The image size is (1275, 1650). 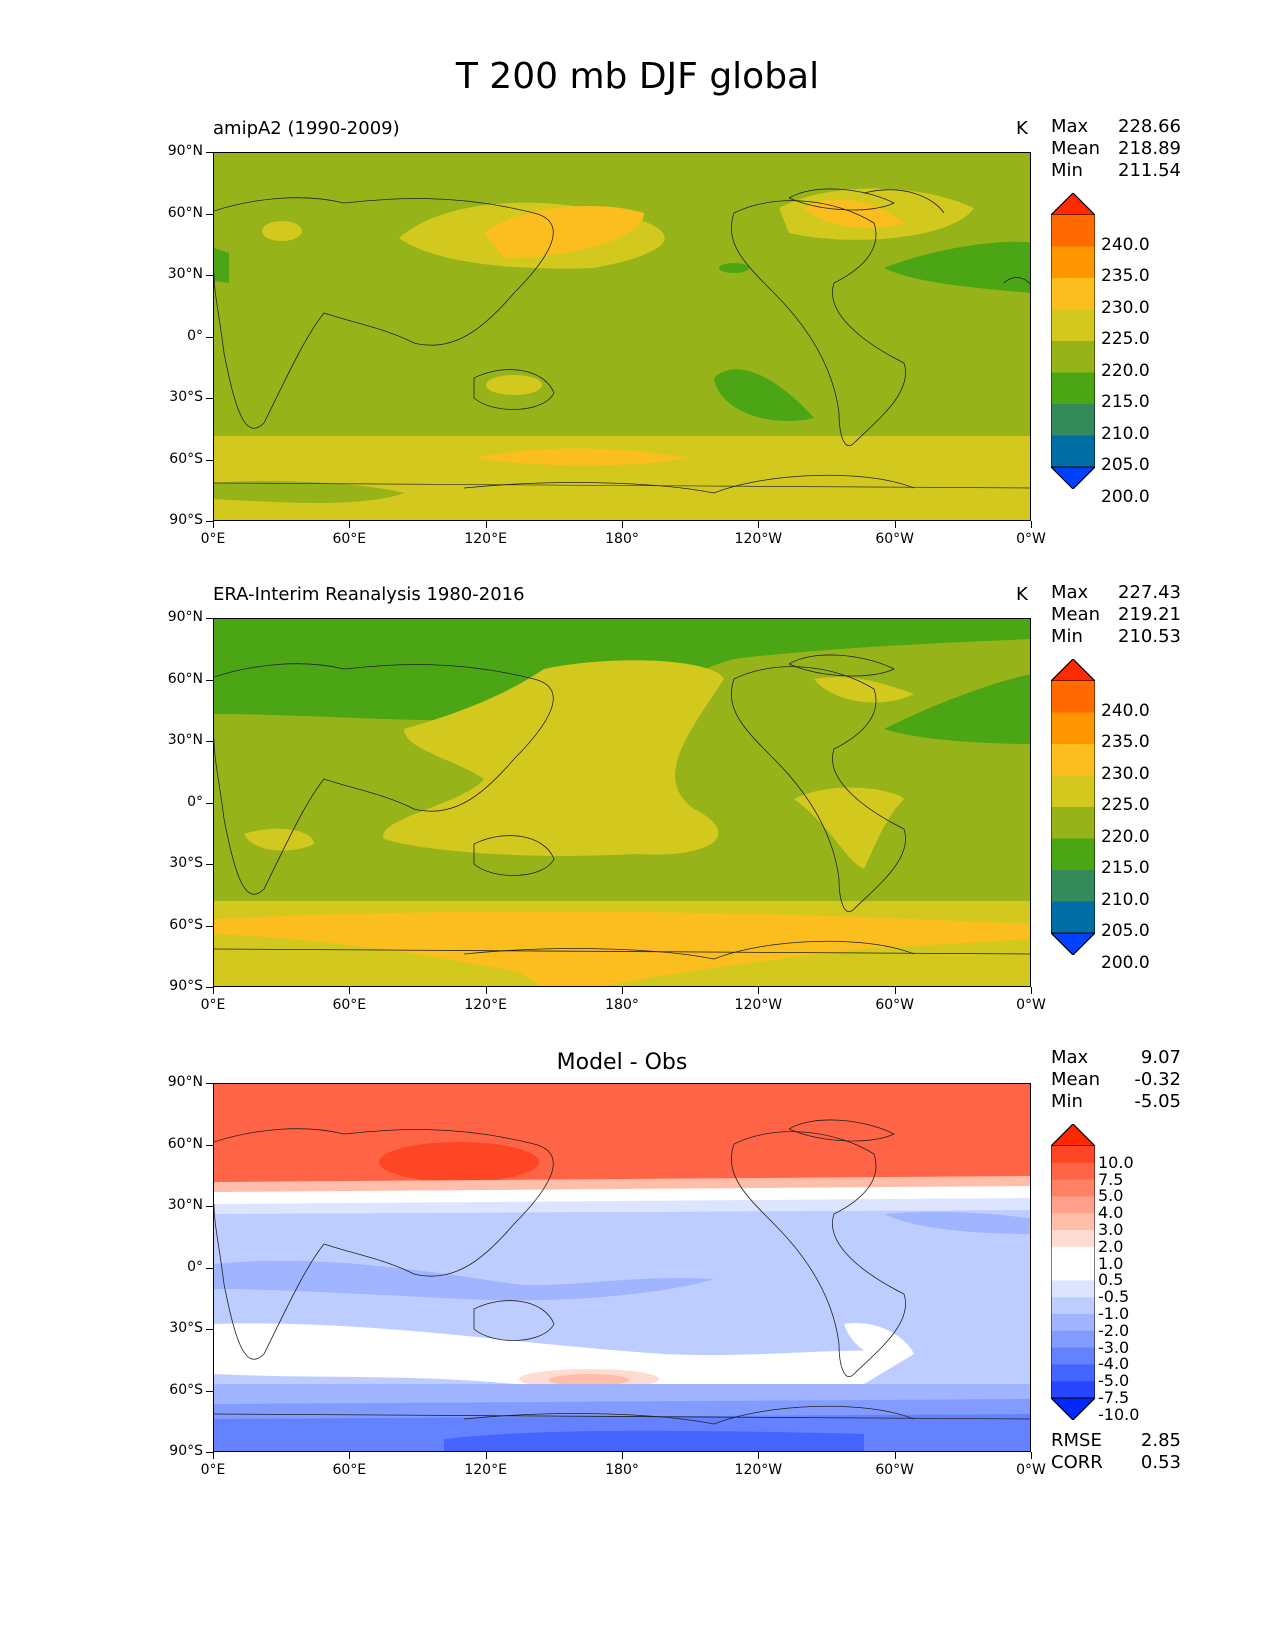 I want to click on colorbar-label: -2.0, so click(x=1114, y=1330).